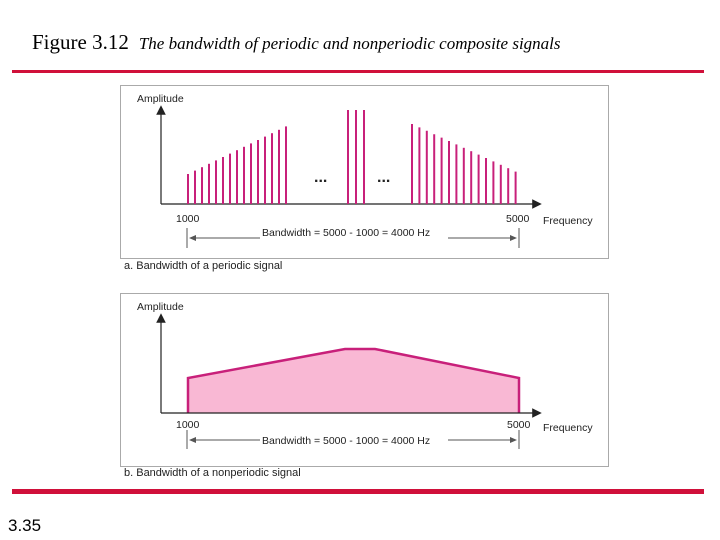 This screenshot has width=720, height=540. I want to click on top-rule, so click(358, 71).